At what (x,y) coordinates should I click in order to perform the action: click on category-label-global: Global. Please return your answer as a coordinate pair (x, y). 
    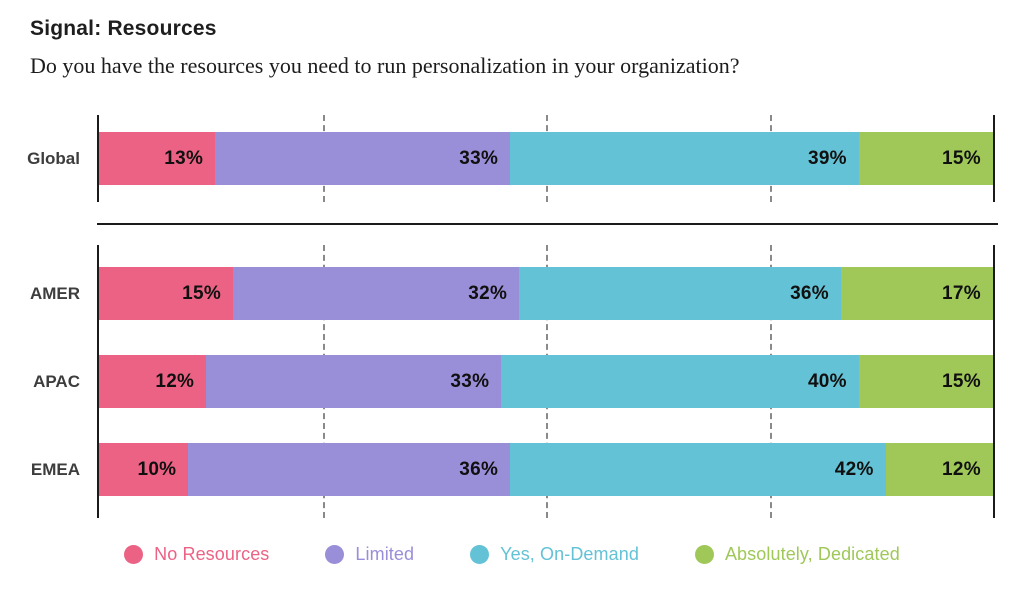
    Looking at the image, I should click on (53, 158).